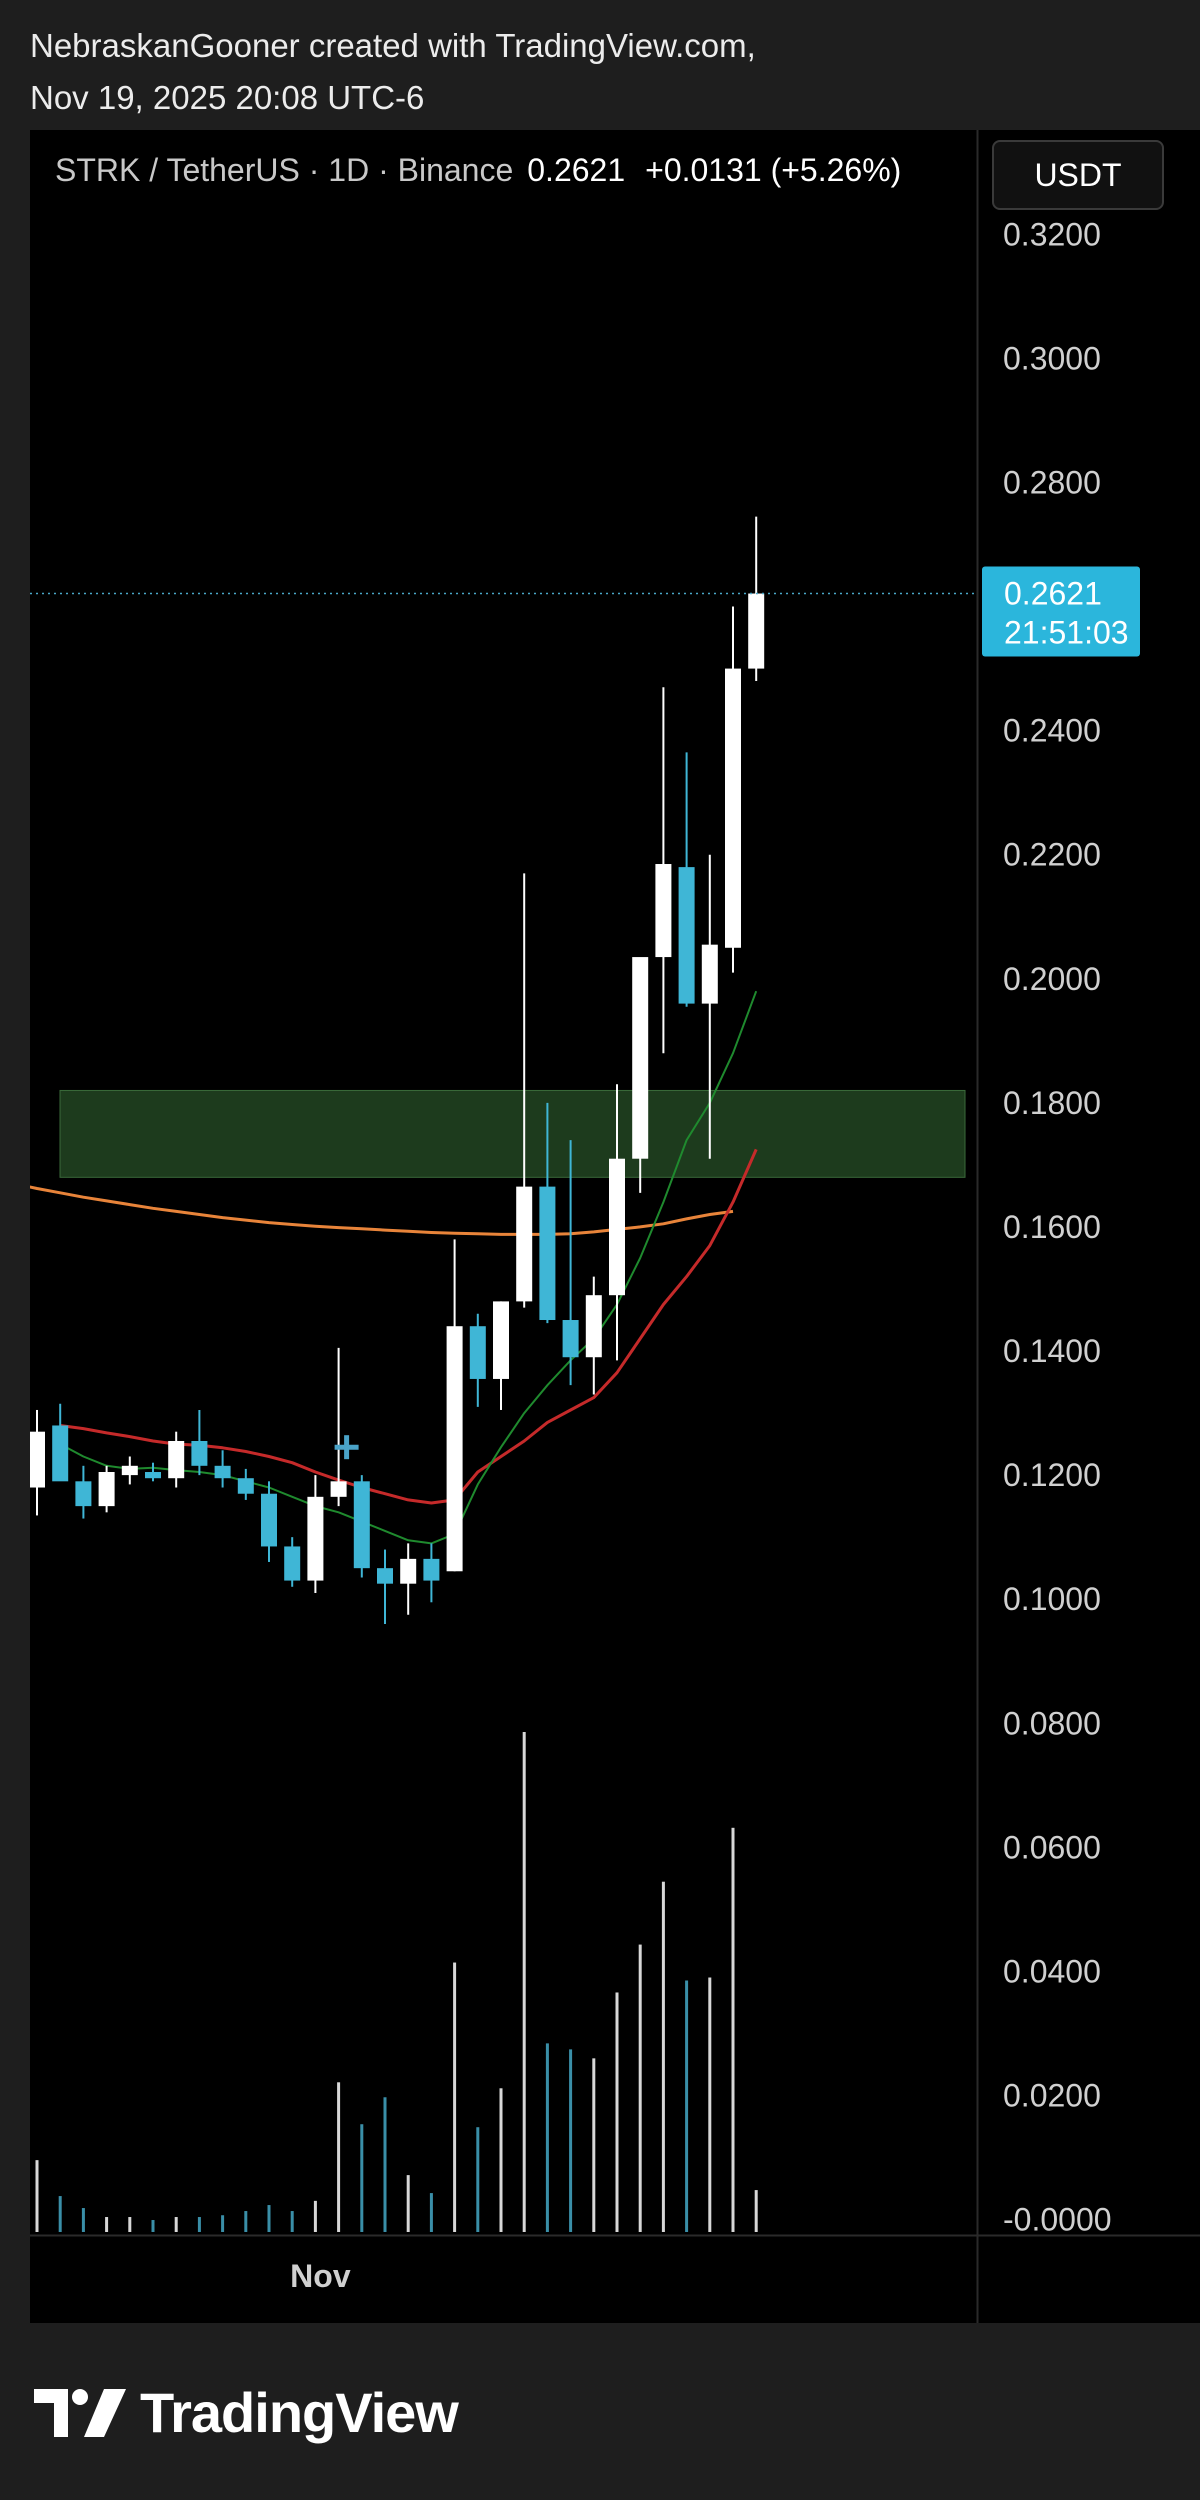  I want to click on price-axis-label: 0.1000, so click(1052, 1599).